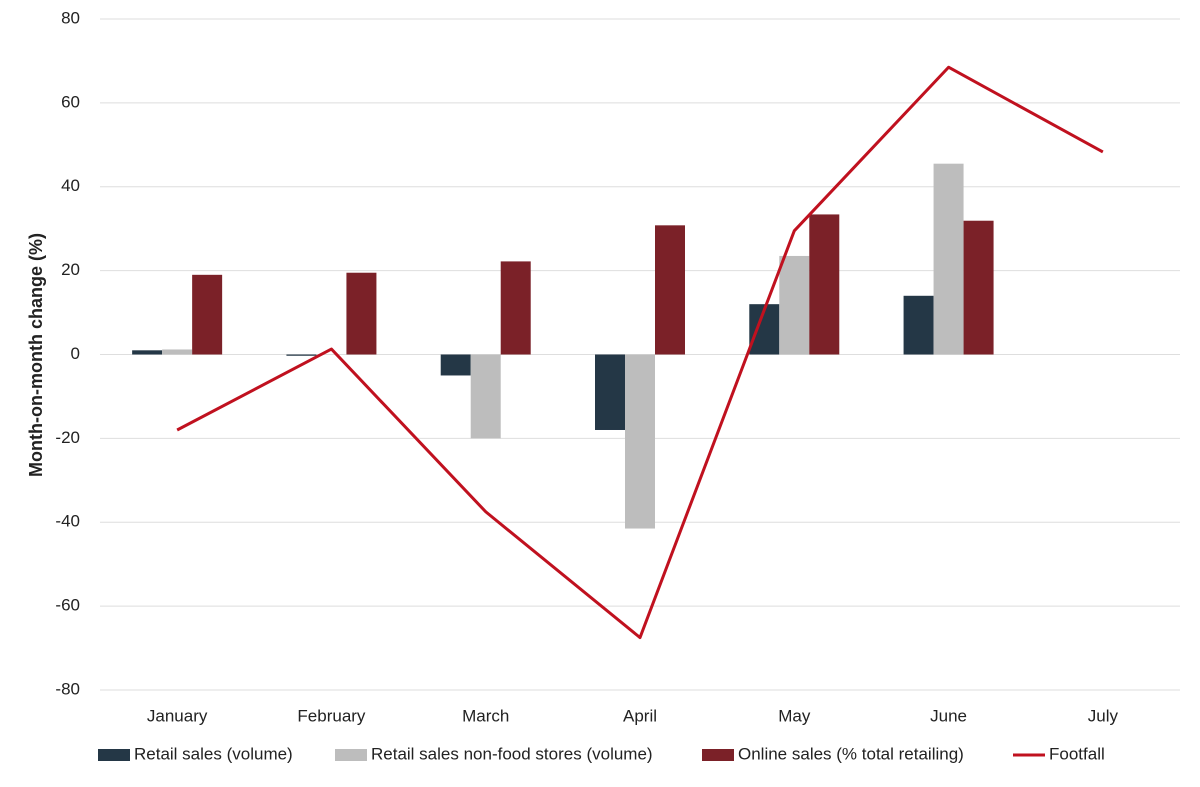  Describe the element at coordinates (70, 185) in the screenshot. I see `y-tick-label: 40` at that location.